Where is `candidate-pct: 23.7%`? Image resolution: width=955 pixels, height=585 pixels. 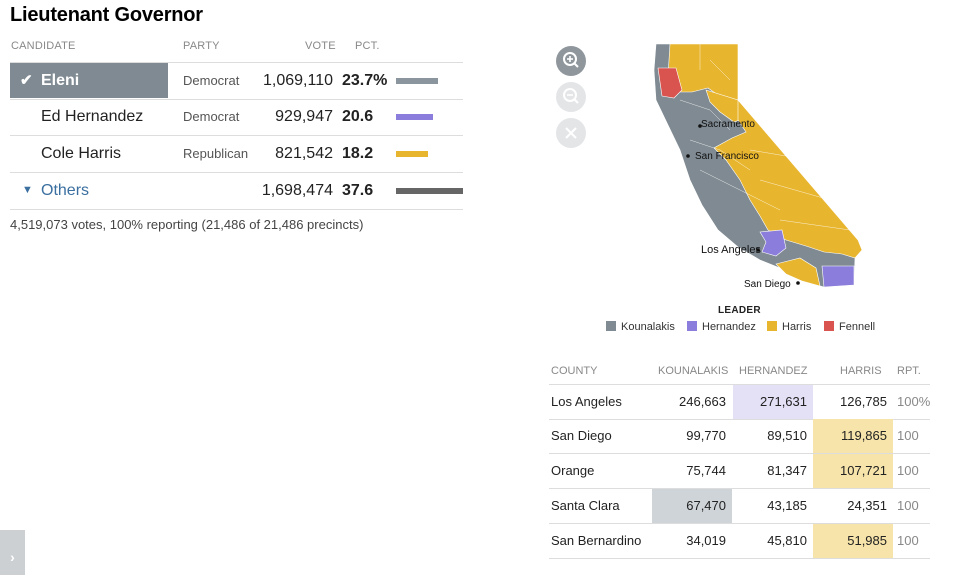
candidate-pct: 23.7% is located at coordinates (365, 80).